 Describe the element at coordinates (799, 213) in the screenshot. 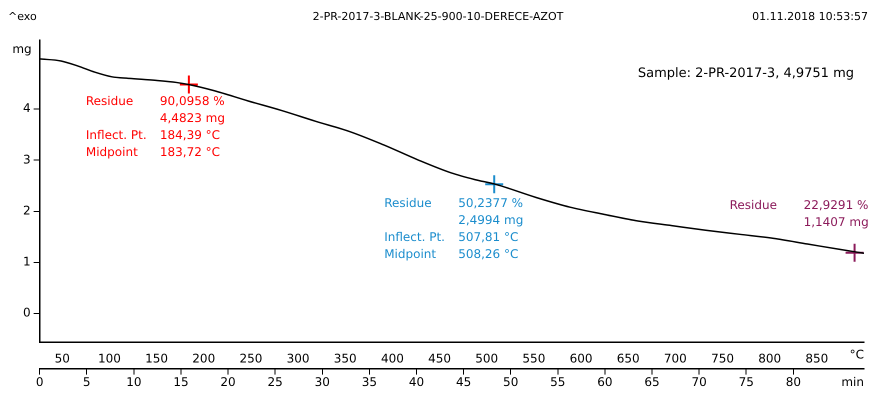

I see `annotation: Residue 22,9291 % 1,1407 mg` at that location.